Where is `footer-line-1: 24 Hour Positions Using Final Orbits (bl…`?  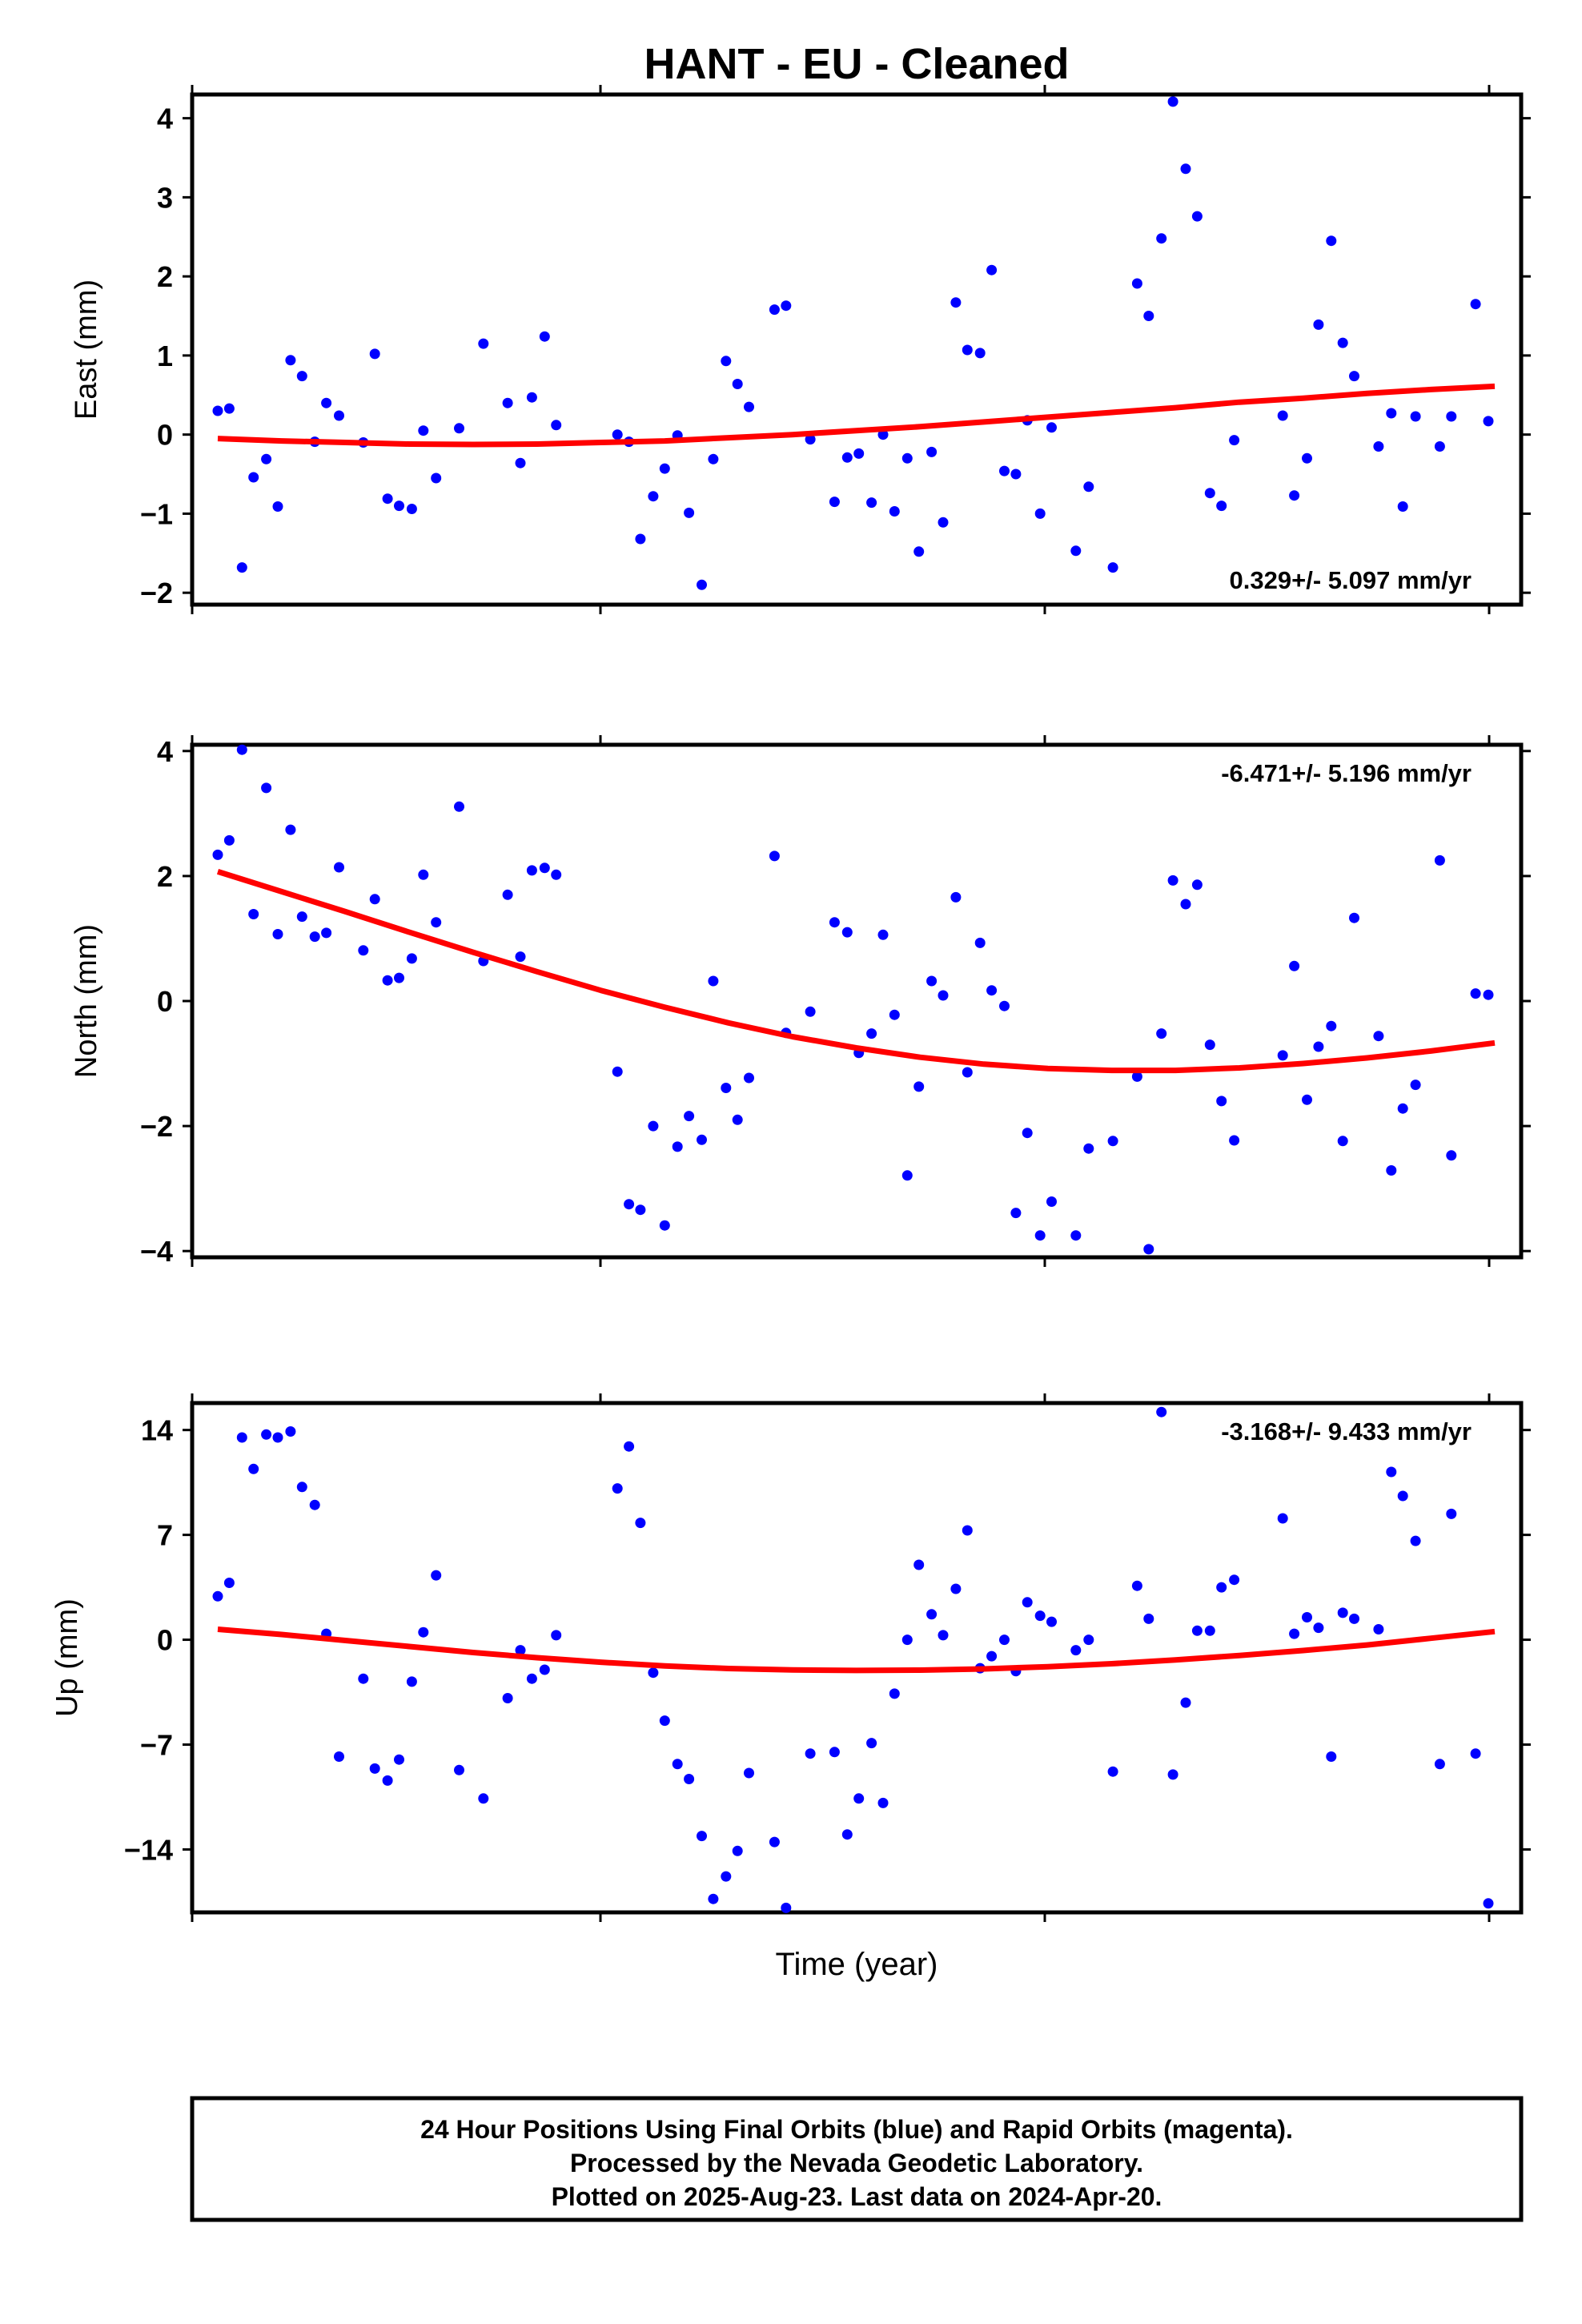 footer-line-1: 24 Hour Positions Using Final Orbits (bl… is located at coordinates (856, 2129).